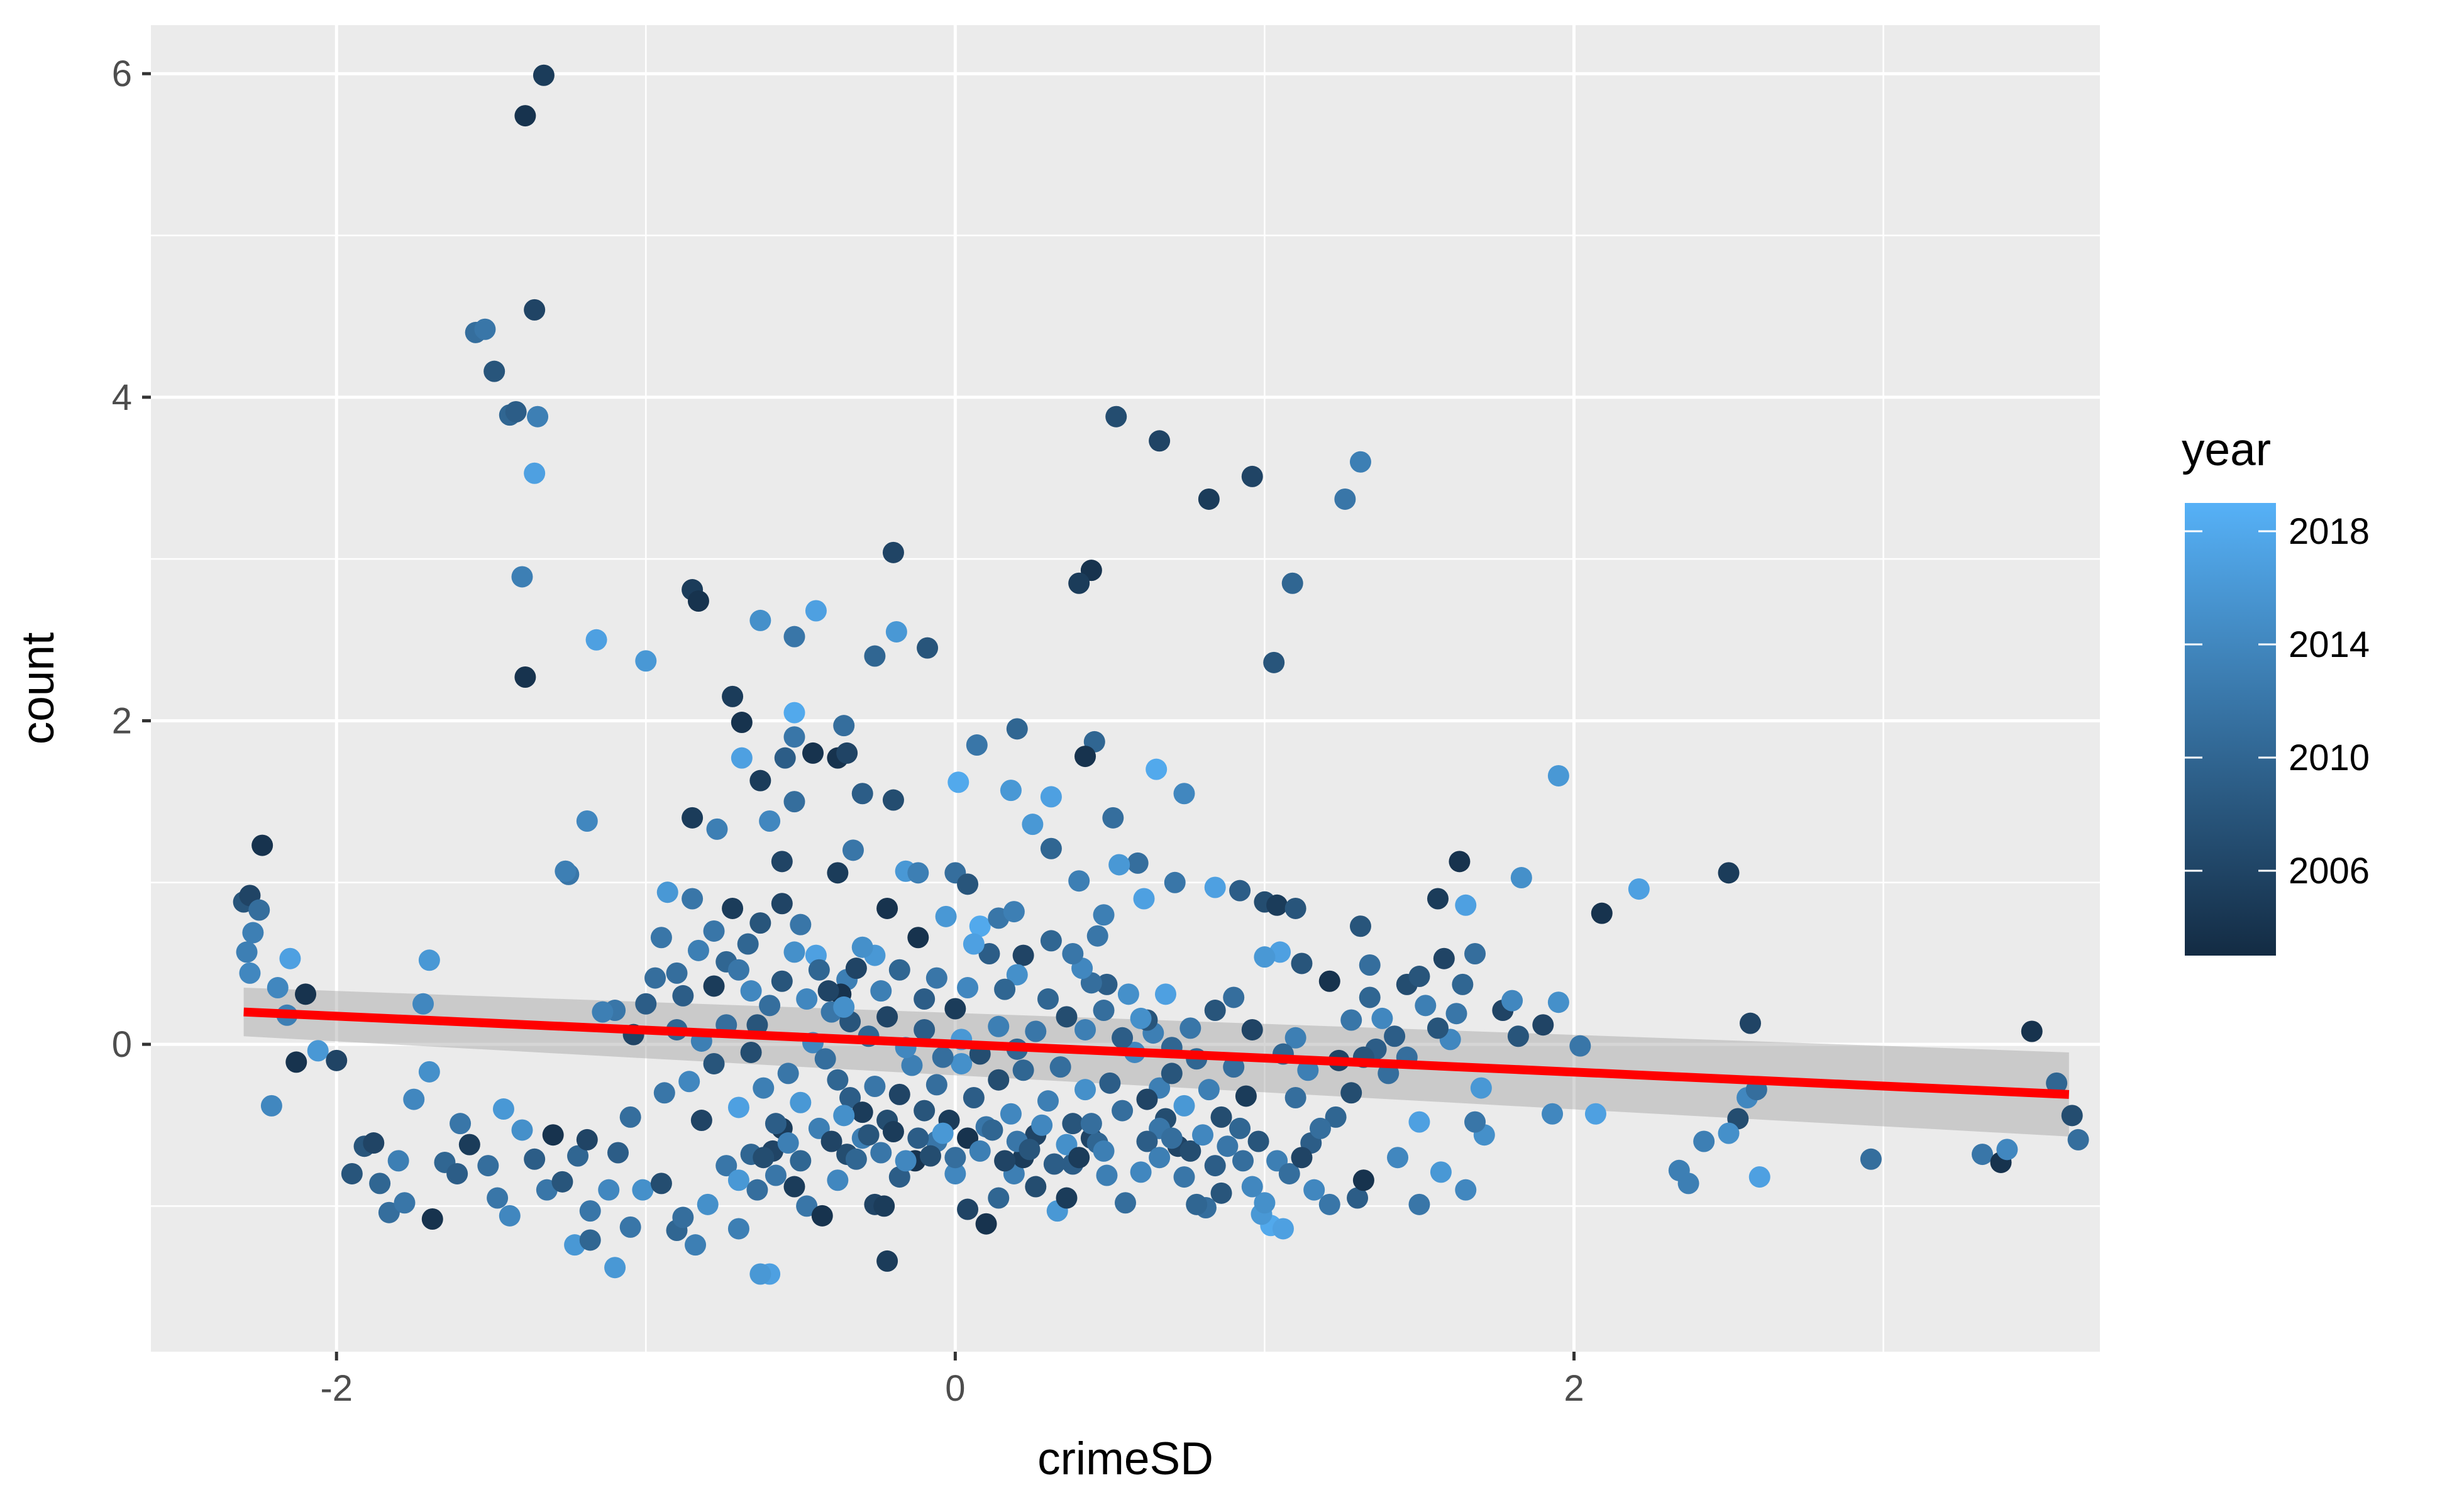 This screenshot has height=1512, width=2452. What do you see at coordinates (955, 1388) in the screenshot?
I see `x-tick-label: 0` at bounding box center [955, 1388].